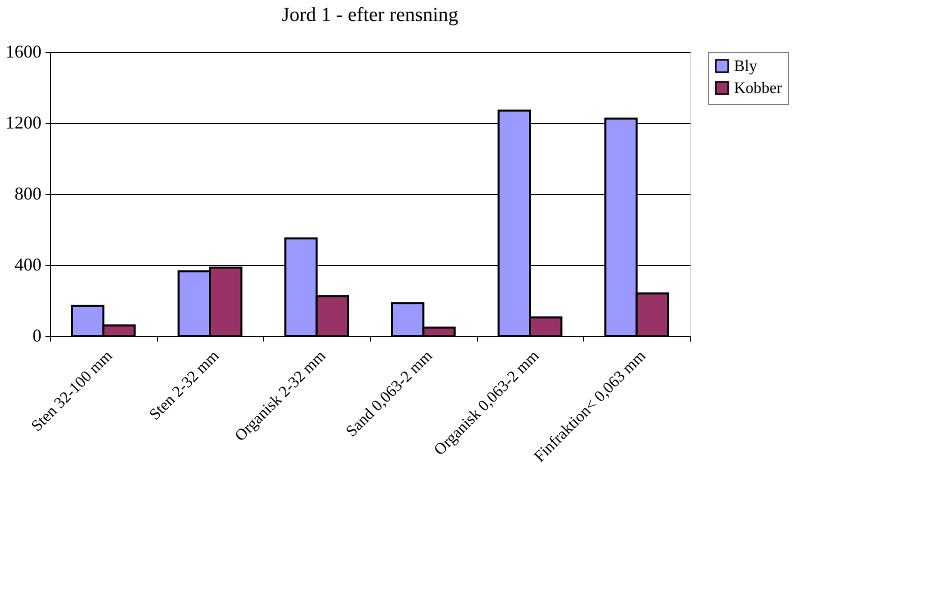 The image size is (940, 597). What do you see at coordinates (28, 264) in the screenshot?
I see `y-tick-label: 400` at bounding box center [28, 264].